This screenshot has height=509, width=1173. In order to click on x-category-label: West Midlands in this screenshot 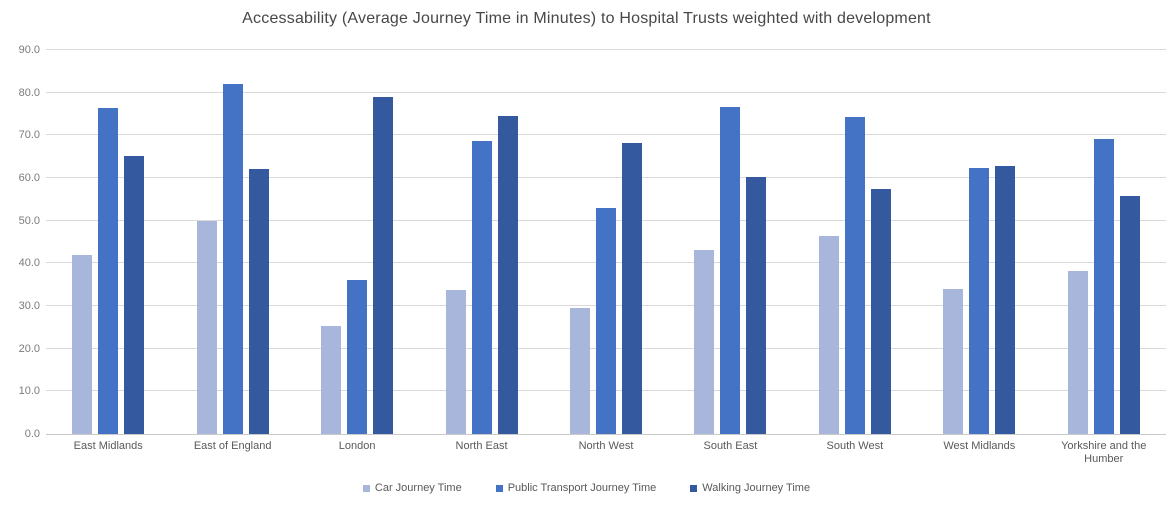, I will do `click(979, 446)`.